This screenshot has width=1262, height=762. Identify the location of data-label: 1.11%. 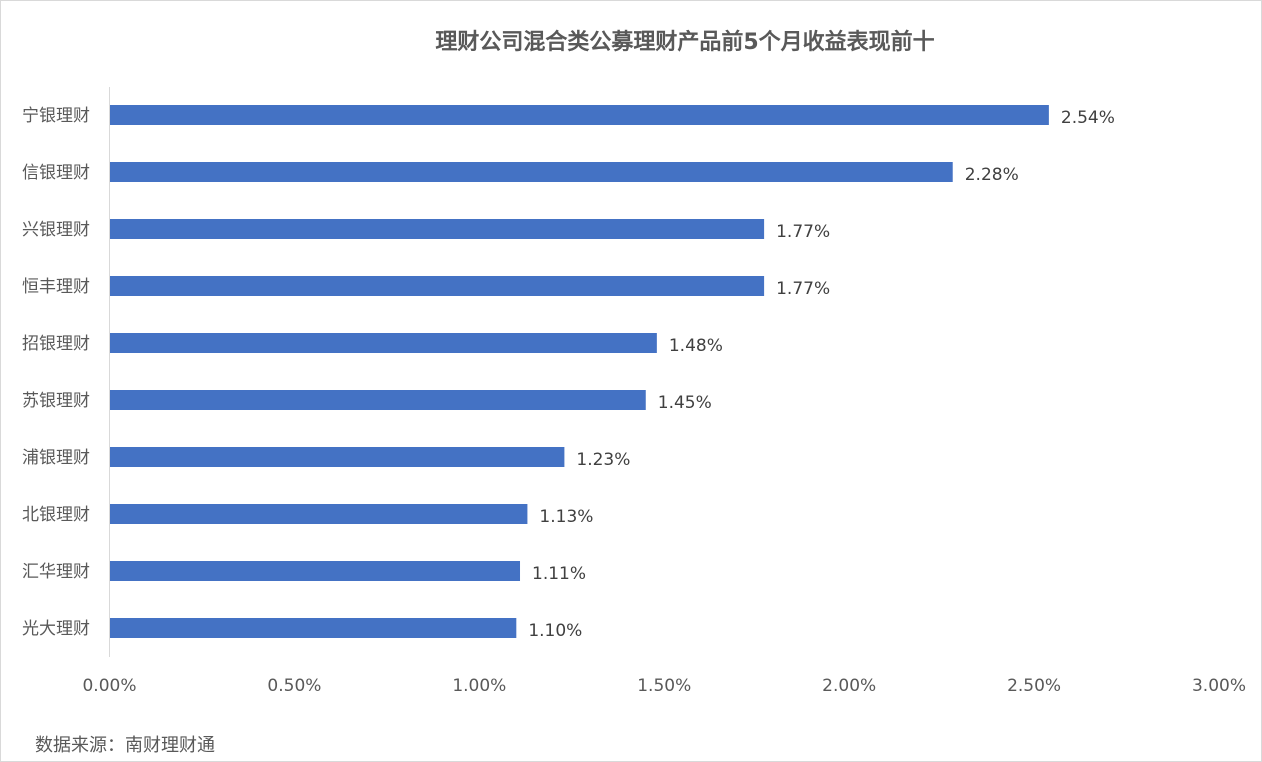
(559, 574).